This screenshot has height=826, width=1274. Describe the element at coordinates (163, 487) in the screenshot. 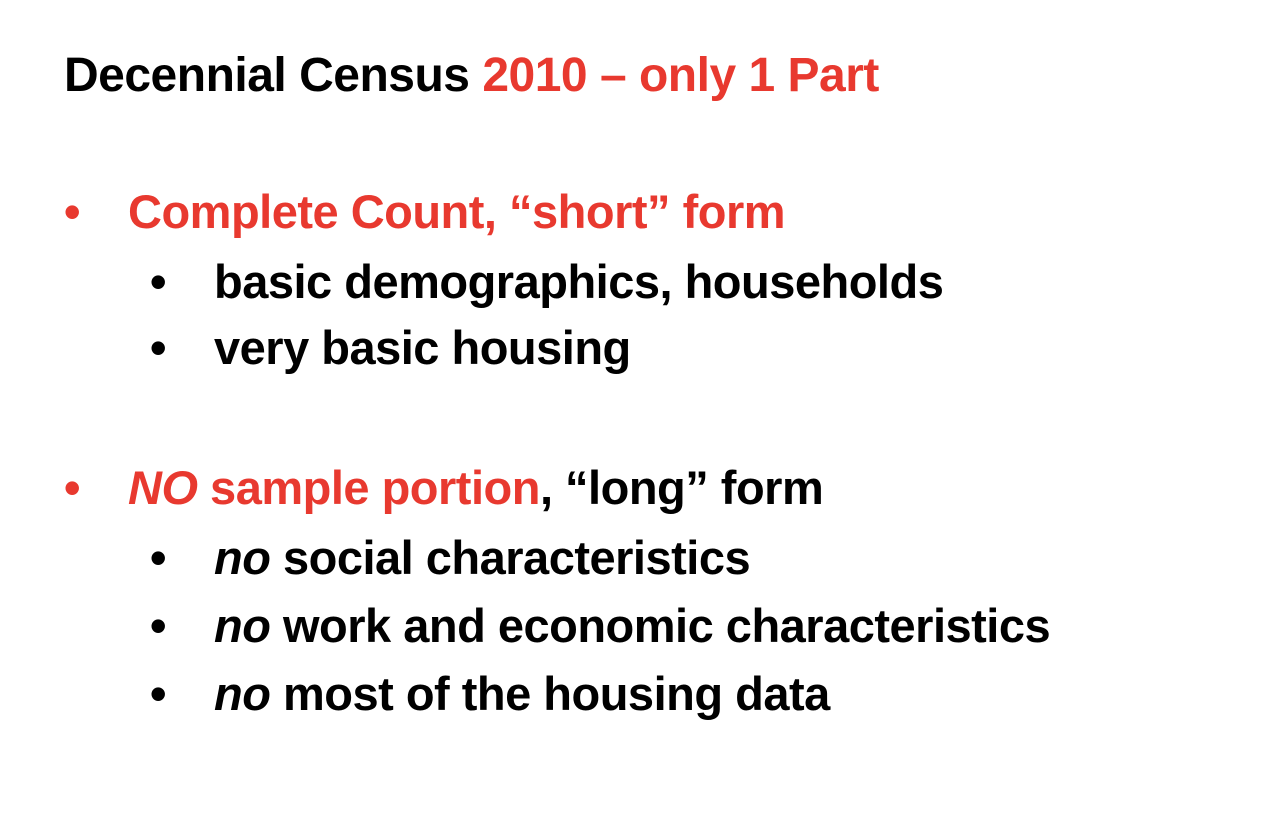

I see `emphasis-no: NO` at that location.